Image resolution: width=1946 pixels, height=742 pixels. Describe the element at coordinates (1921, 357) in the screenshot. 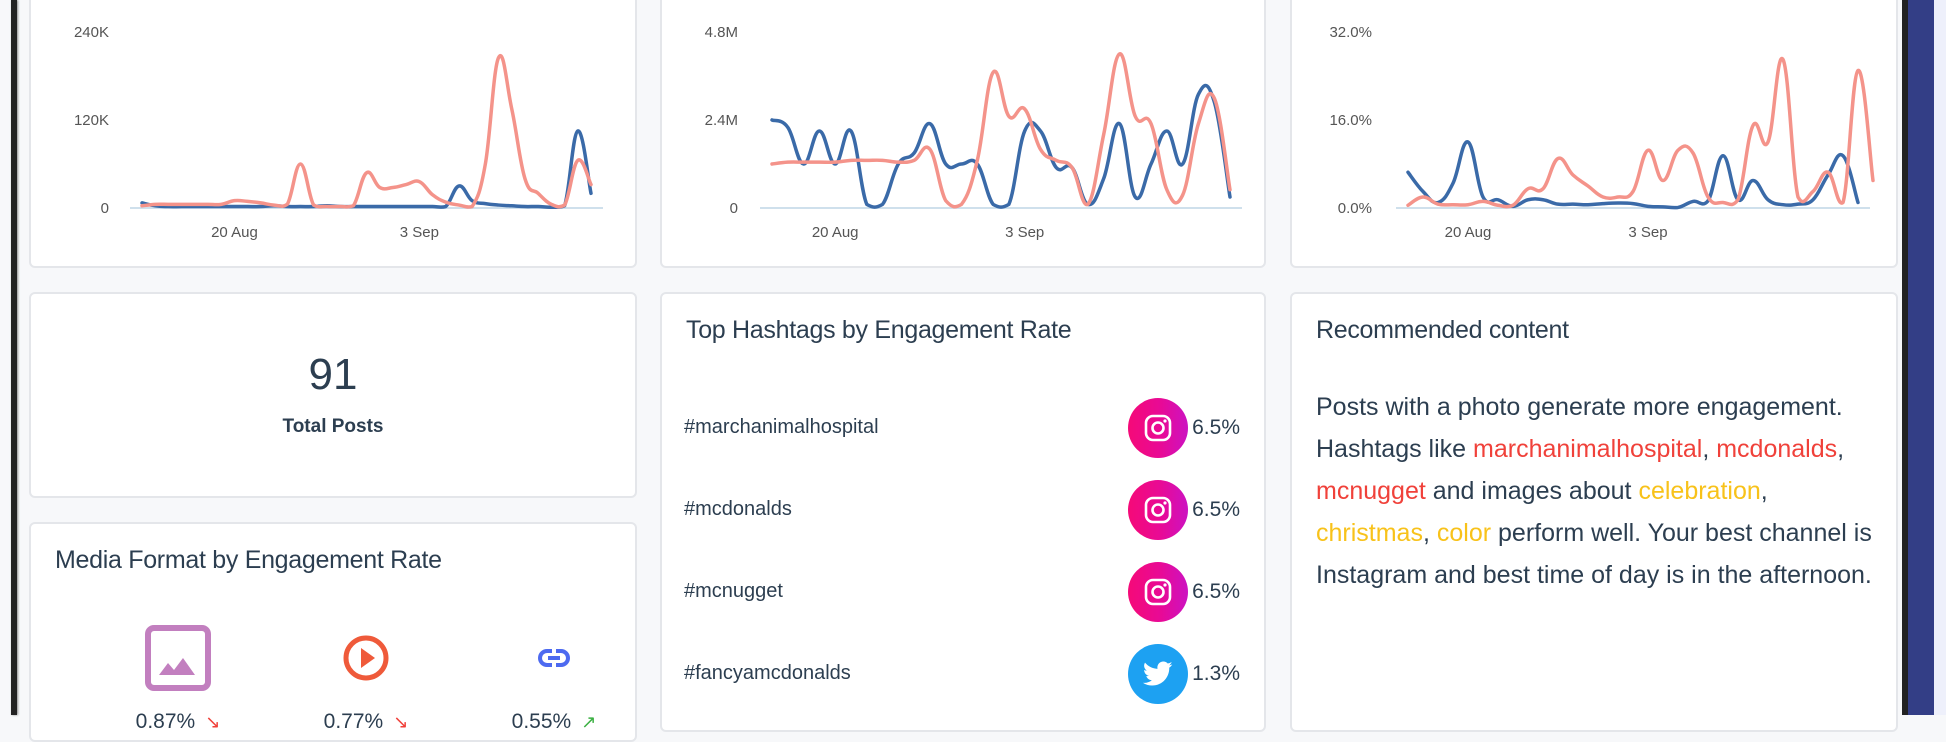

I see `side-panel-edge` at that location.